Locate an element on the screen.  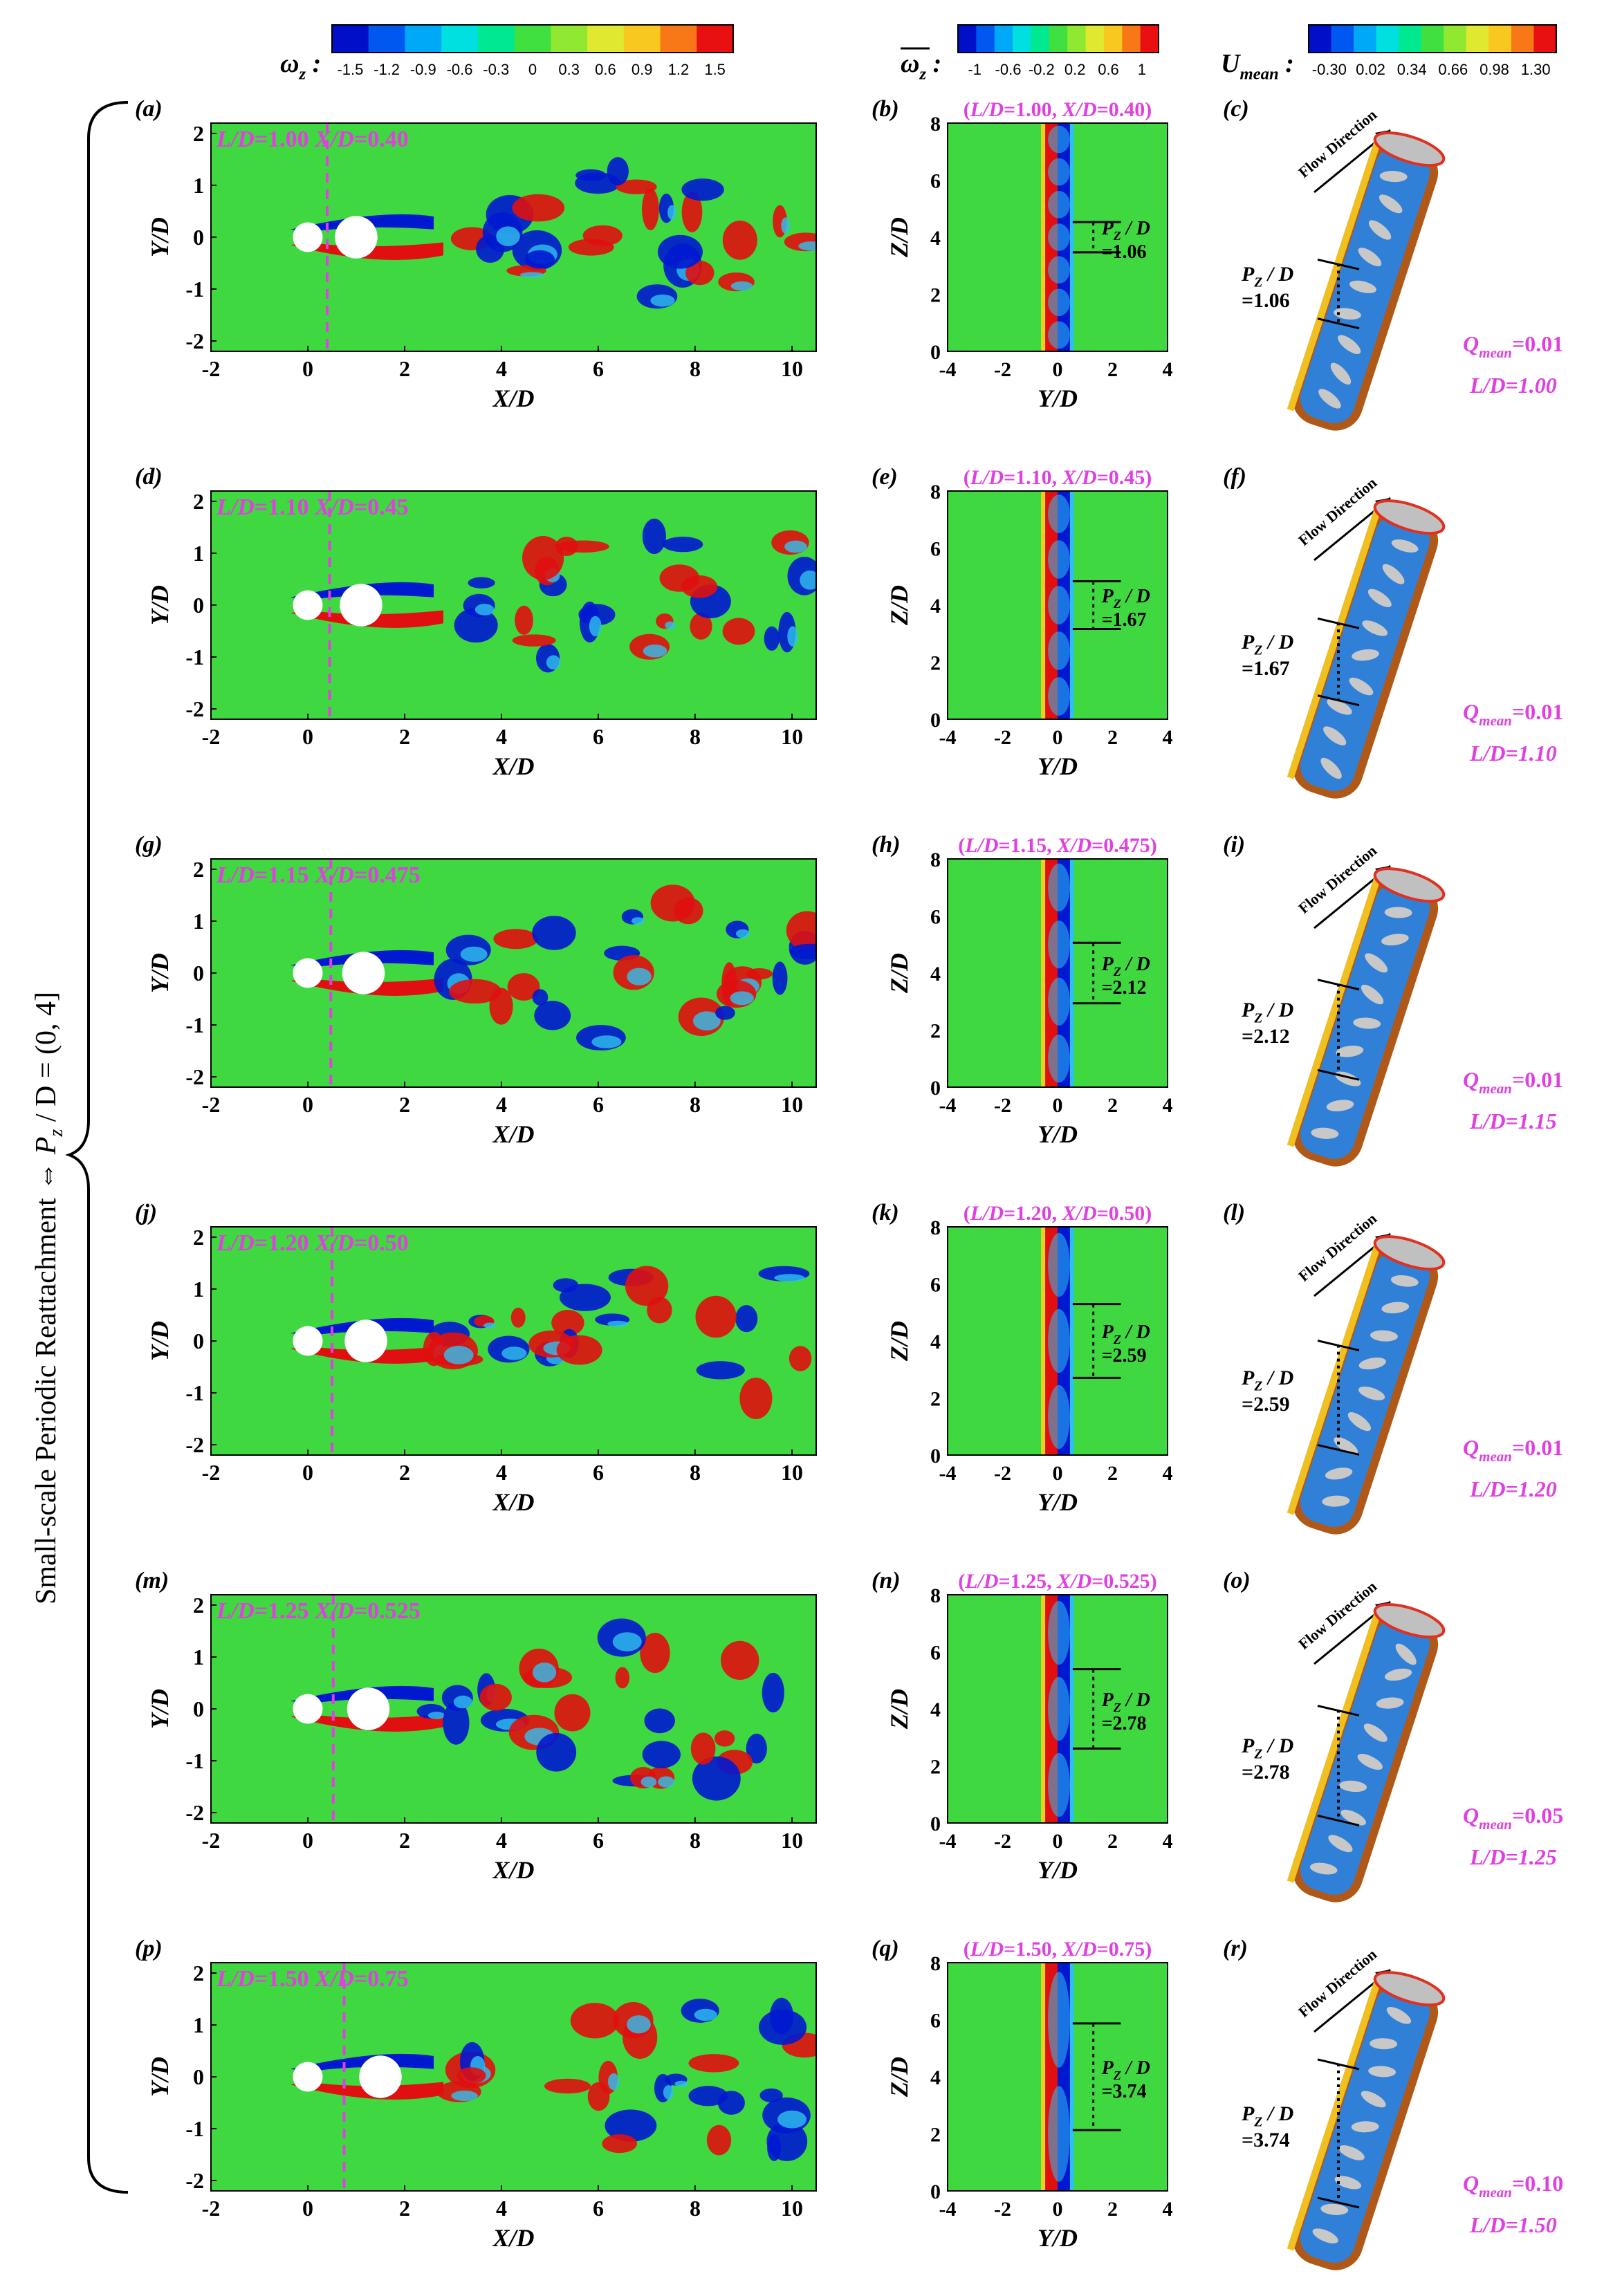
case-xd-value: =0.75 is located at coordinates (382, 1979).